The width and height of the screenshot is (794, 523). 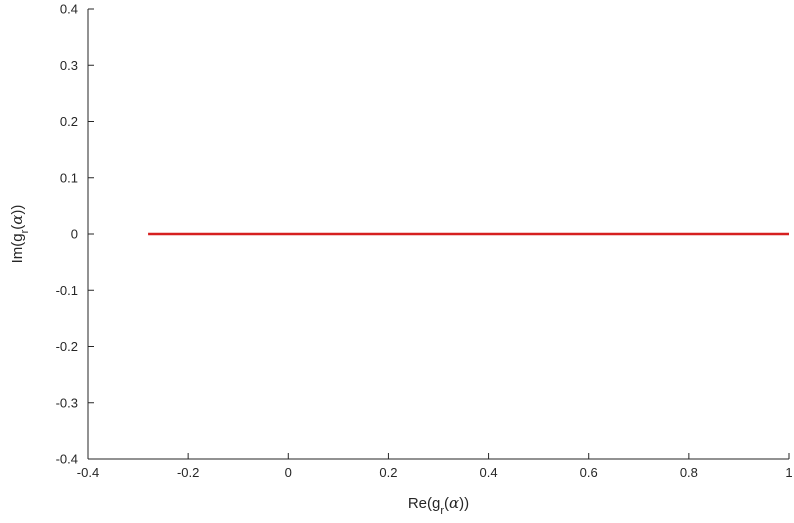 What do you see at coordinates (17, 248) in the screenshot?
I see `y-axis-label-prefix: Im(g` at bounding box center [17, 248].